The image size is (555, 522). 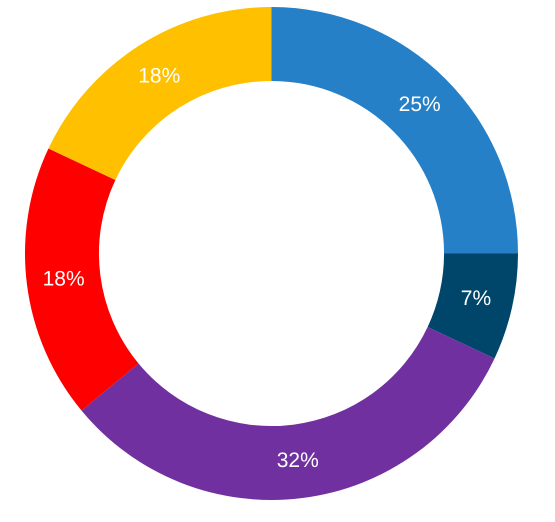 I want to click on data-label: 25%, so click(x=419, y=104).